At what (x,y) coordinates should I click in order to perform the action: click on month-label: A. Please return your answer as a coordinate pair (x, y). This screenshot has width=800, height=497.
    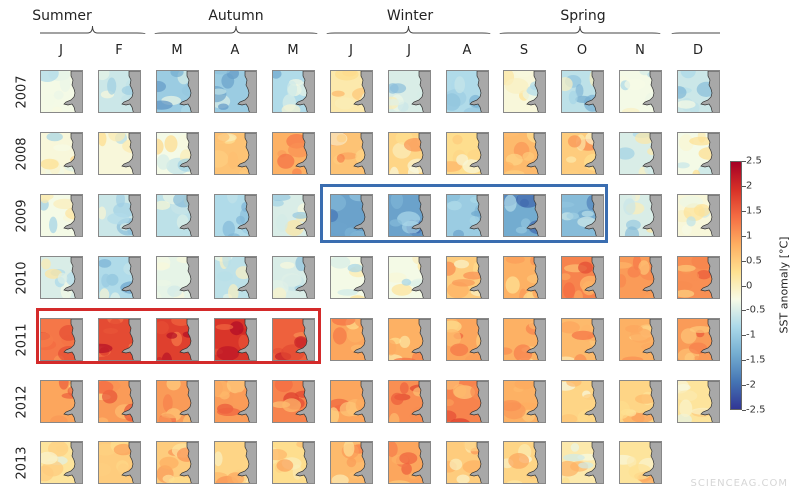
    Looking at the image, I should click on (235, 50).